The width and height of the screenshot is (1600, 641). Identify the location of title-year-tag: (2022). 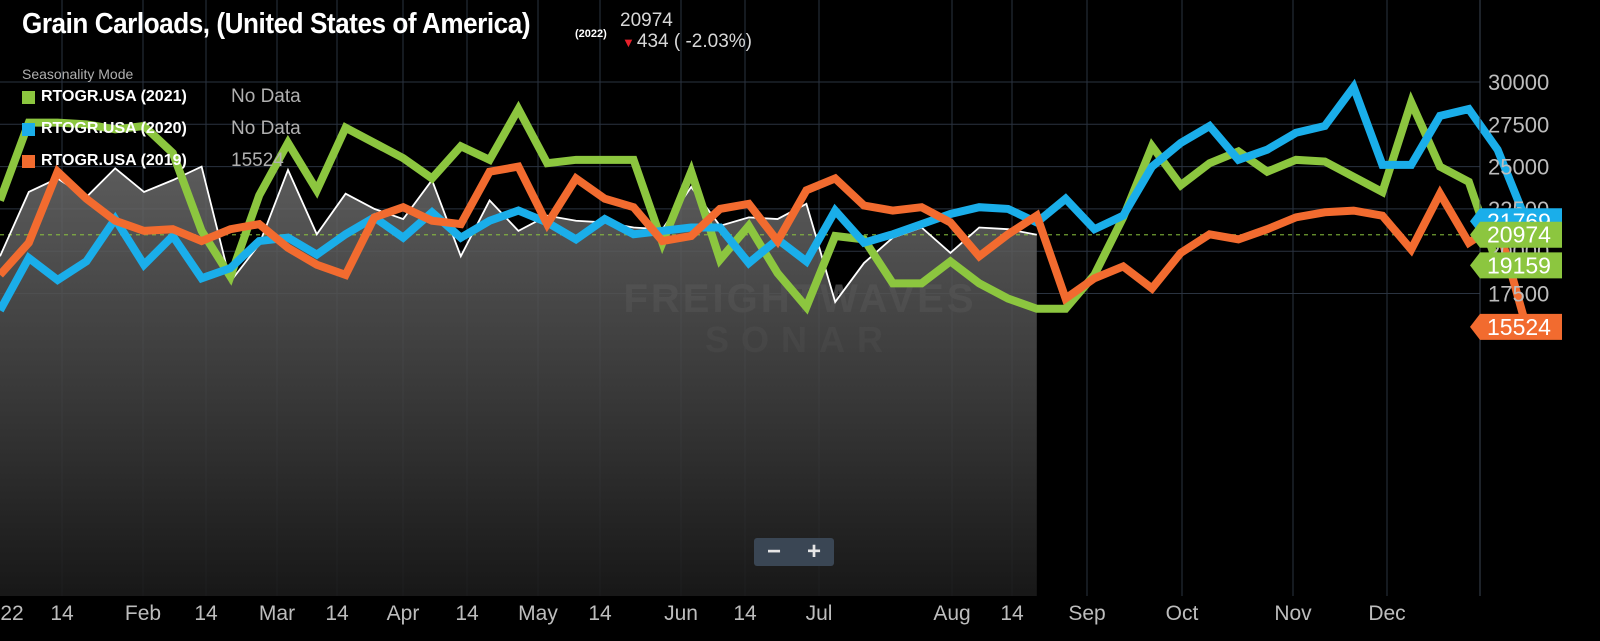
(591, 34).